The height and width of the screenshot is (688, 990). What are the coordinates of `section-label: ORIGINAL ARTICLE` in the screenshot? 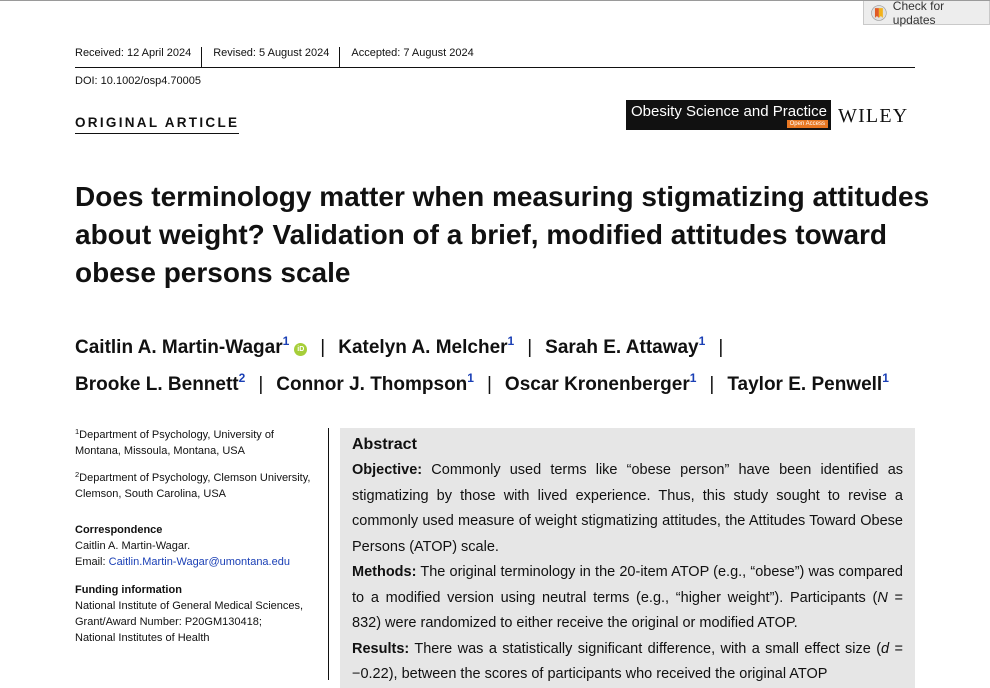 It's located at (157, 124).